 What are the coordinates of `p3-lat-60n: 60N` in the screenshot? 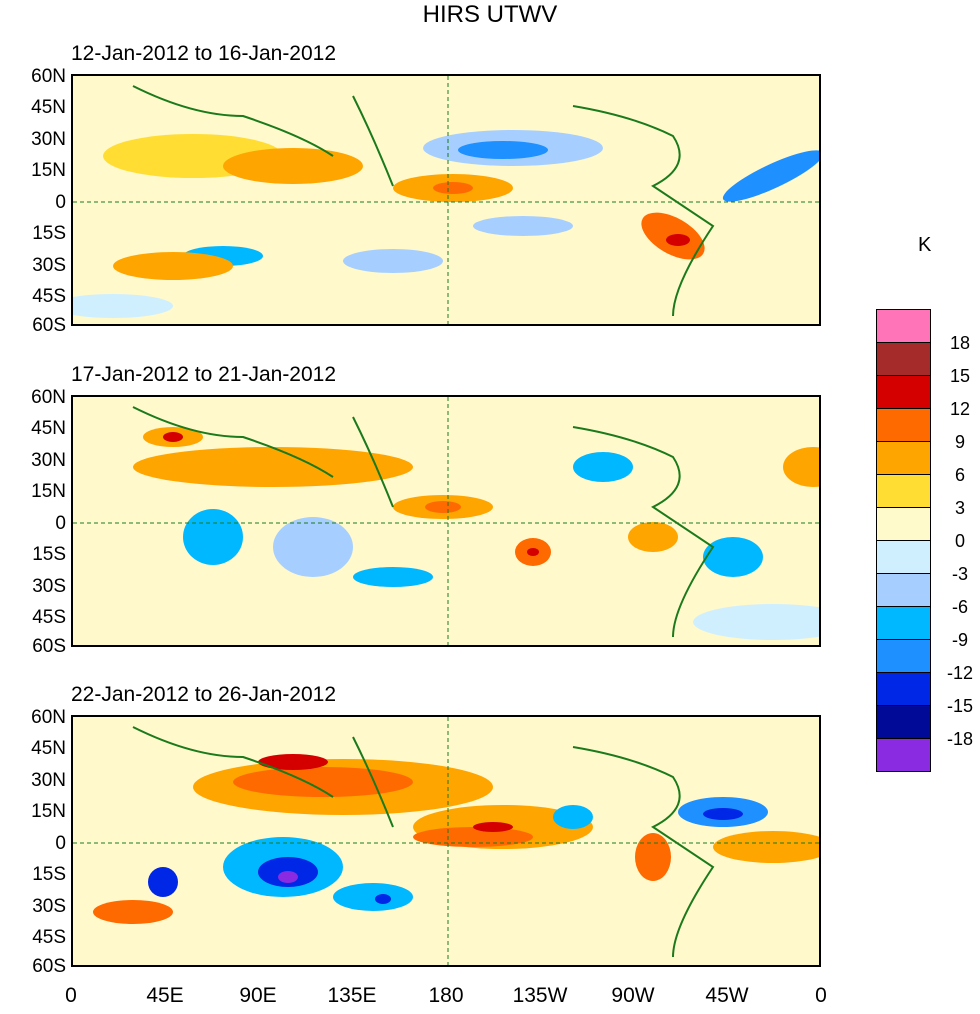 It's located at (48, 717).